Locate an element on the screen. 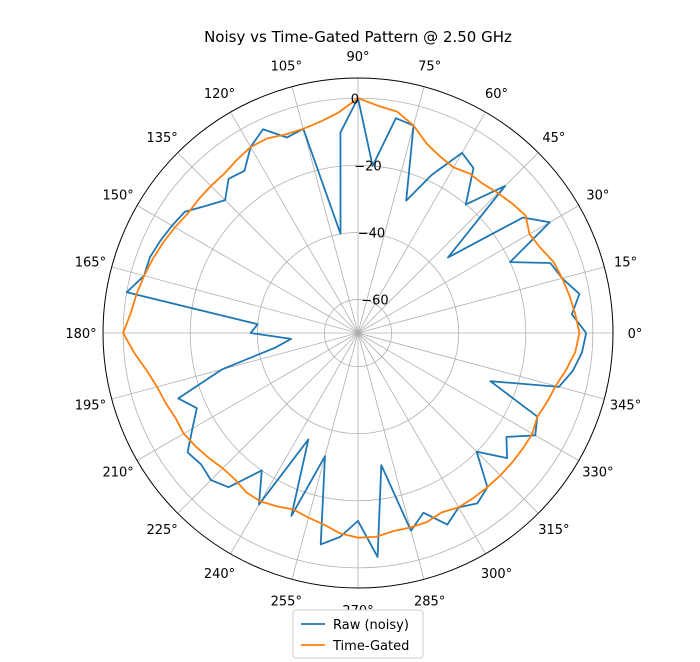  theta-tick-label-4: 60° is located at coordinates (496, 94).